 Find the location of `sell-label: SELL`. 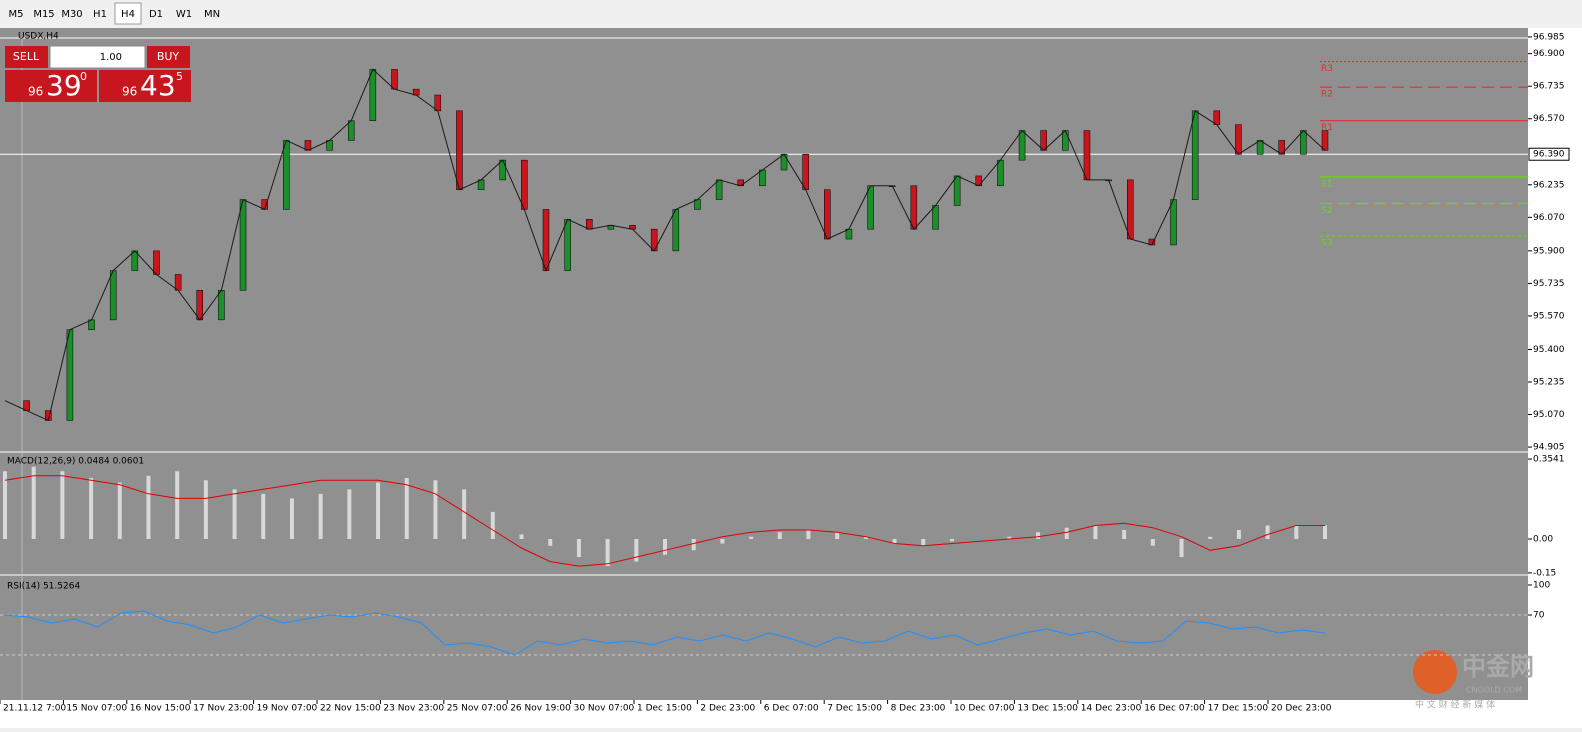

sell-label: SELL is located at coordinates (26, 56).